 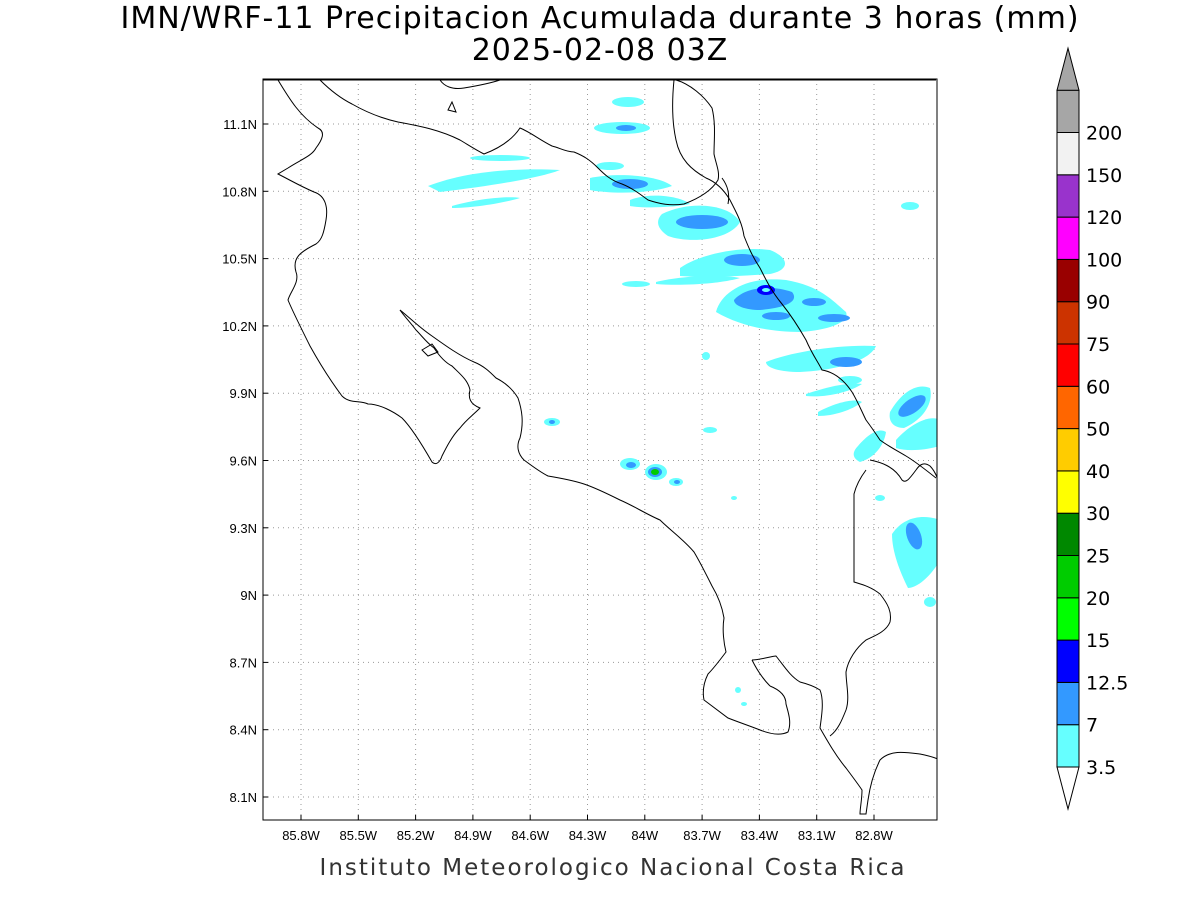 I want to click on latitude-label: 9.9N, so click(x=243, y=393).